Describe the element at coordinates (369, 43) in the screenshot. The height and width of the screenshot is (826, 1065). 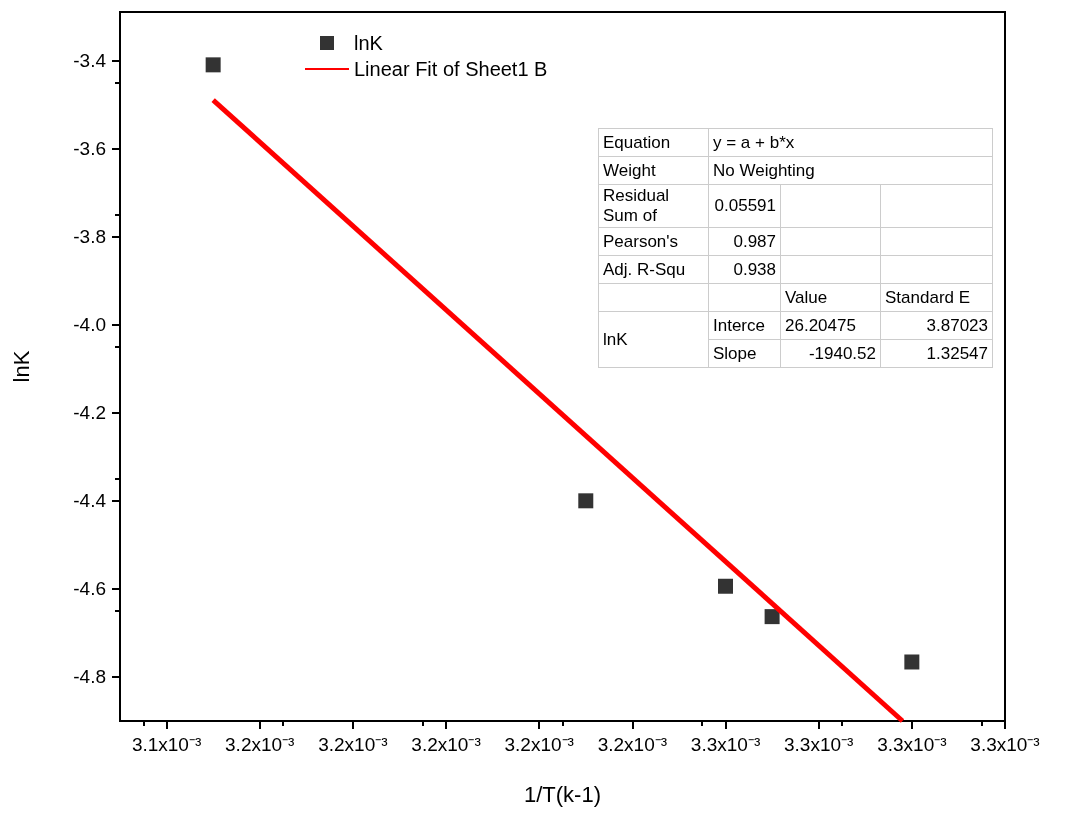
I see `legend-label: lnK` at that location.